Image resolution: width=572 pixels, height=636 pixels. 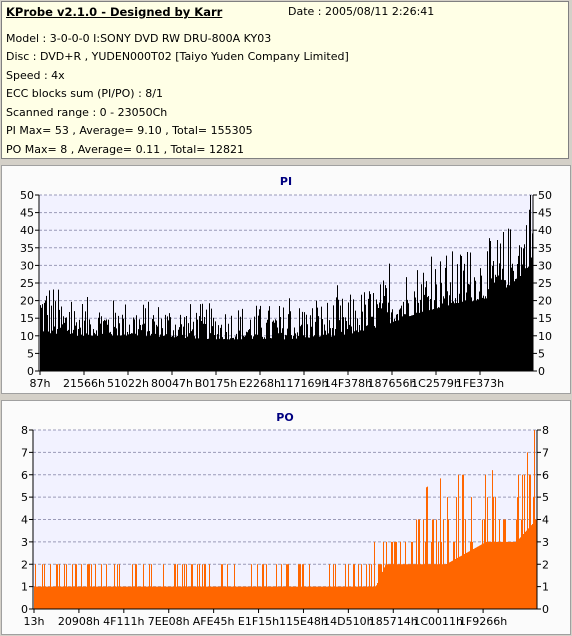 What do you see at coordinates (545, 283) in the screenshot?
I see `y-tick-label-right: 25` at bounding box center [545, 283].